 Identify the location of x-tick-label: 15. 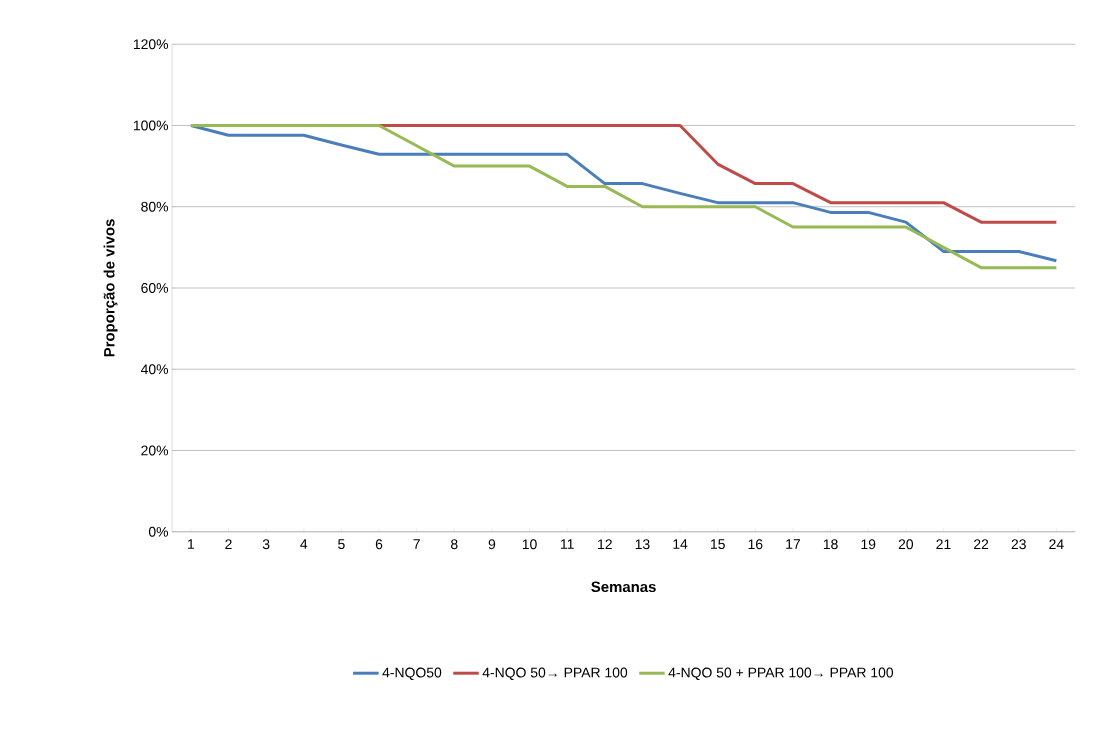
(717, 544).